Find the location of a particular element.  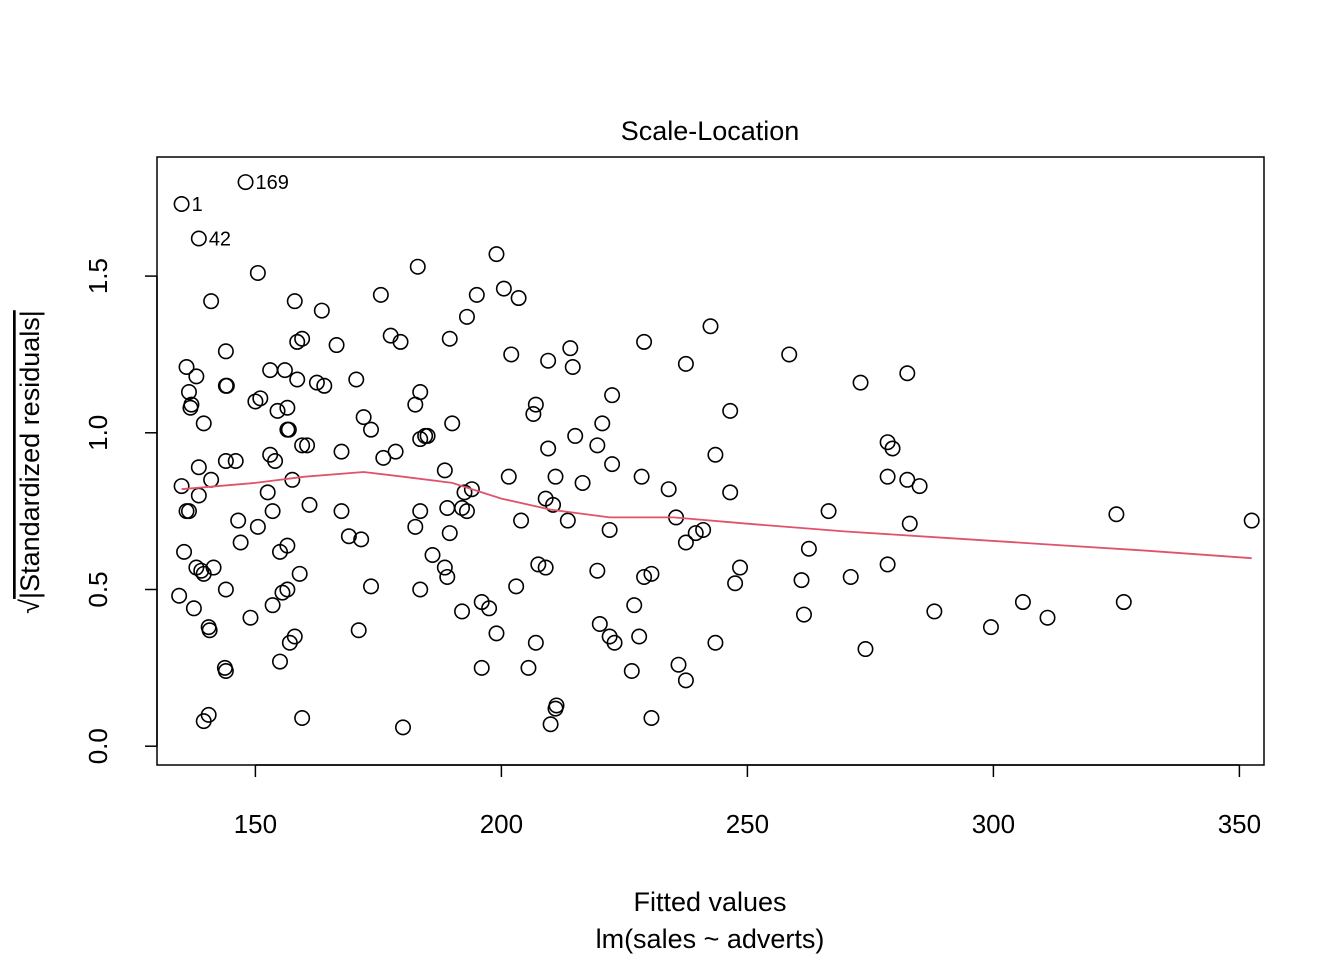

x-axis: 150 200 250 300 350 is located at coordinates (747, 801).